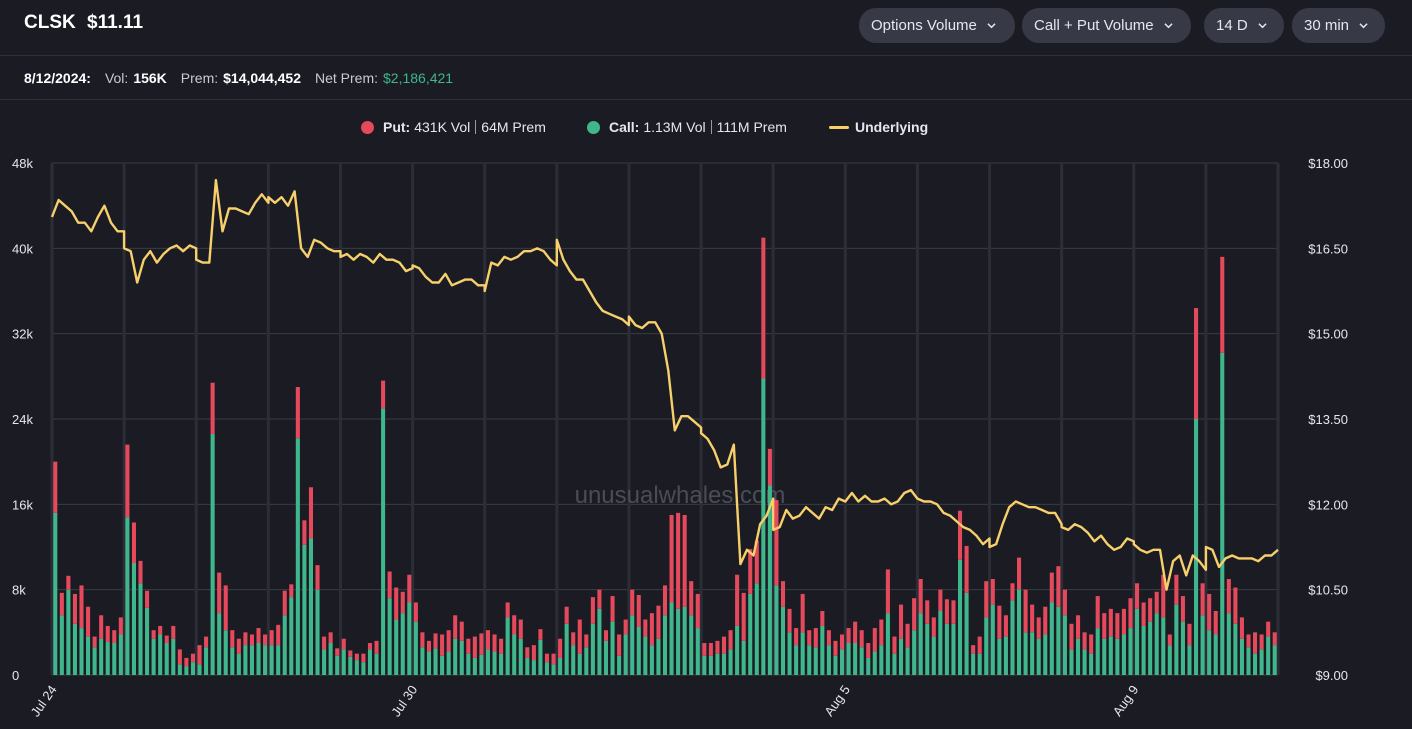 The width and height of the screenshot is (1412, 729). I want to click on net-premium-label: Net Prem:, so click(346, 78).